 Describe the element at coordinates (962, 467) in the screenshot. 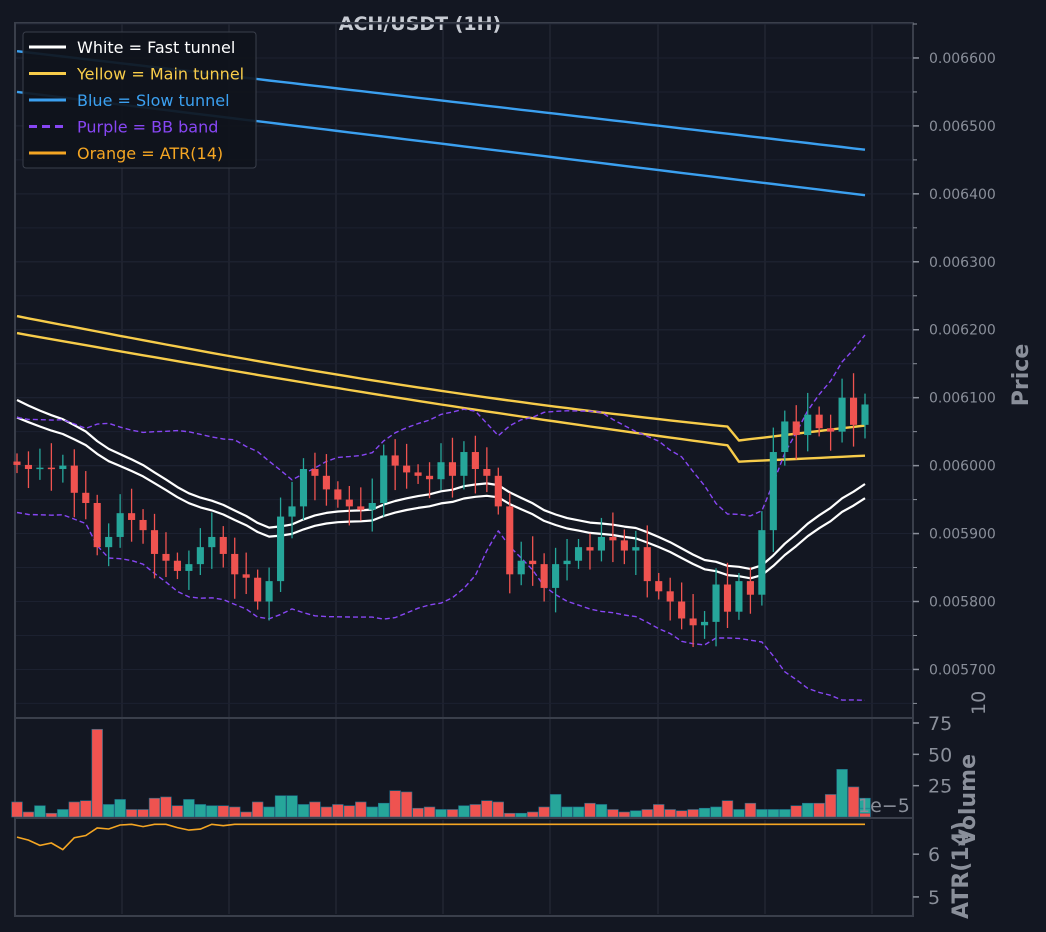

I see `price-tick-label: 0.006000` at that location.